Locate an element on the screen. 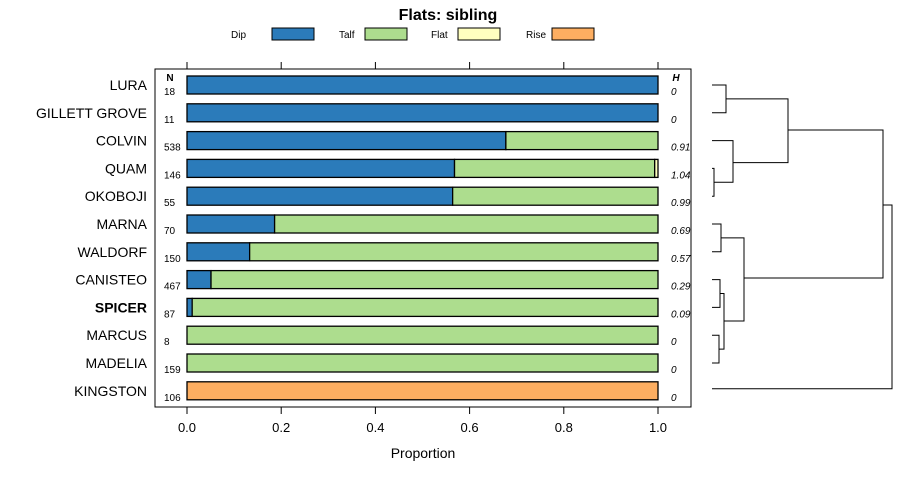  n-label-madelia: 159 is located at coordinates (172, 370).